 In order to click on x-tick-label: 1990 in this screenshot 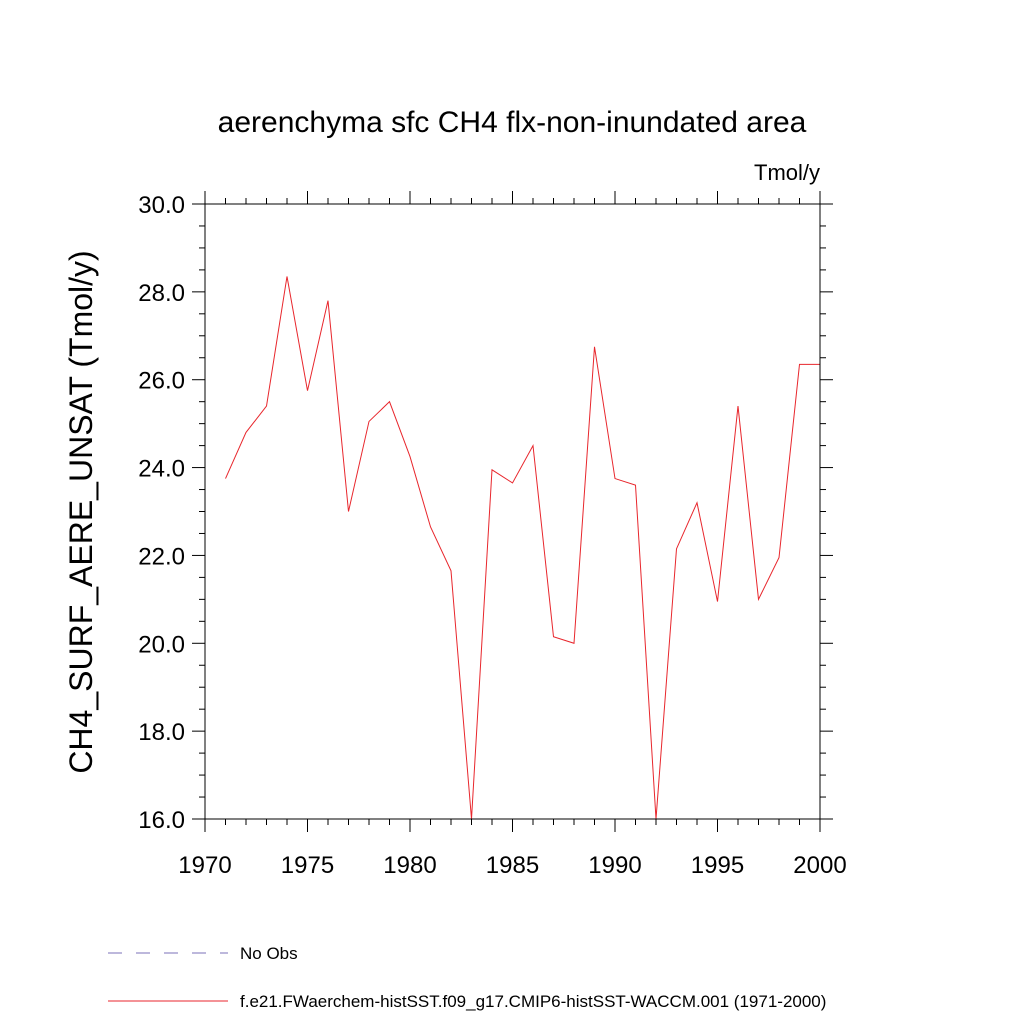, I will do `click(614, 865)`.